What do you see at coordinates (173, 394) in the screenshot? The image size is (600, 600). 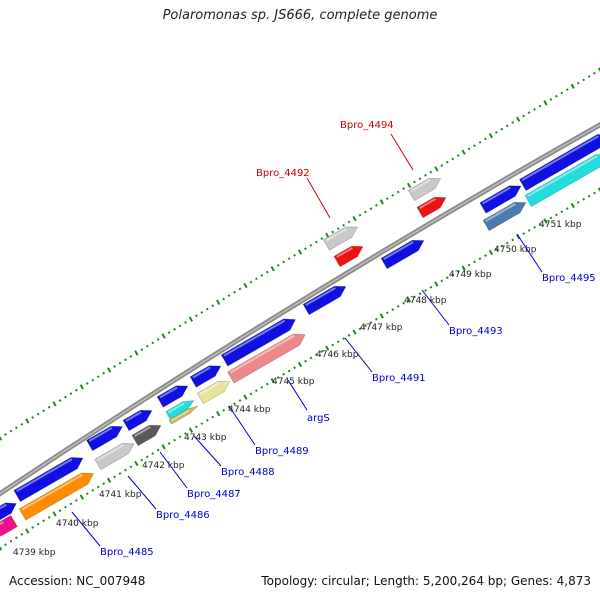 I see `gene-feature-blue-e` at bounding box center [173, 394].